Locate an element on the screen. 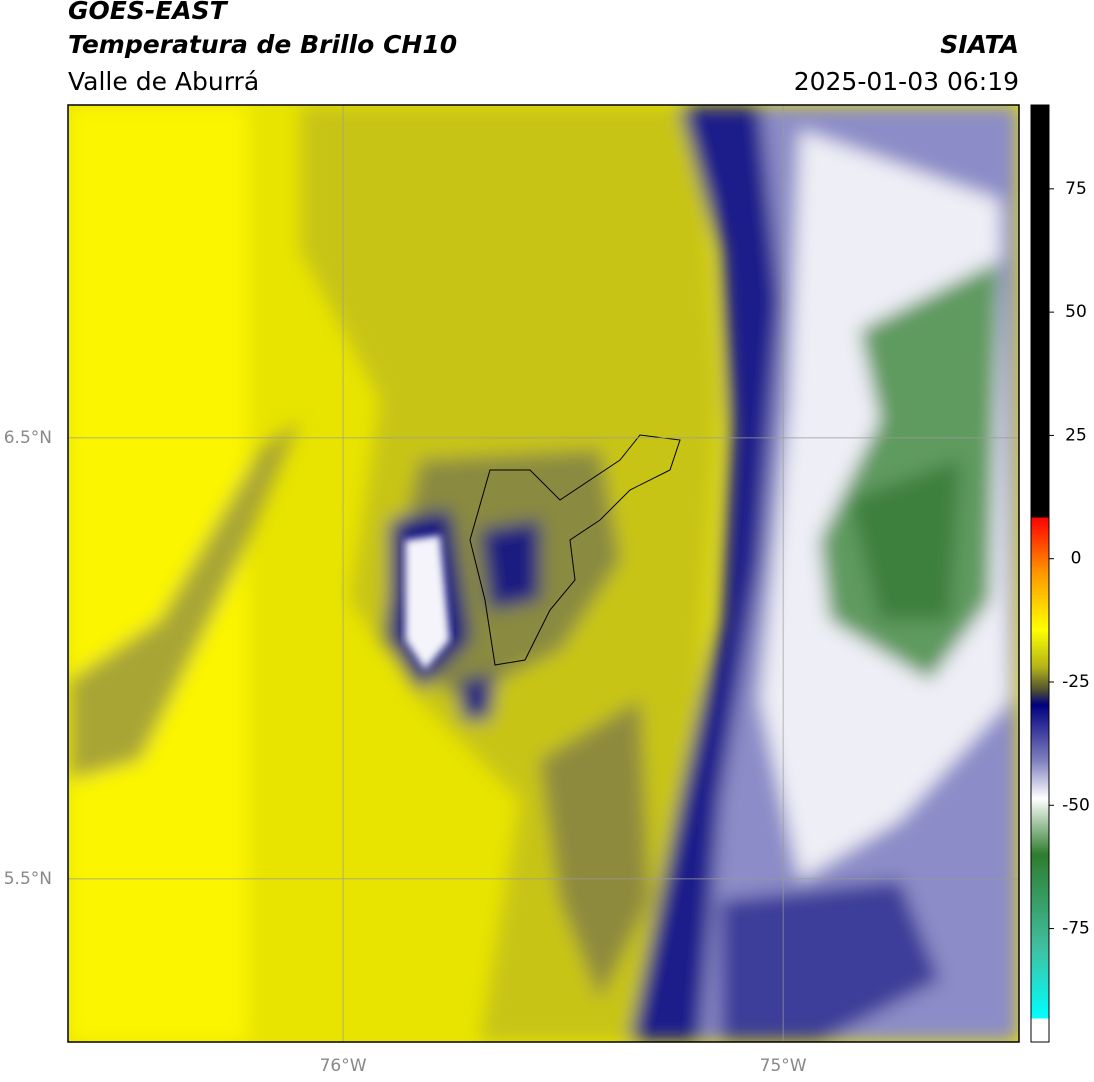  region: Valle de Aburrá is located at coordinates (163, 81).